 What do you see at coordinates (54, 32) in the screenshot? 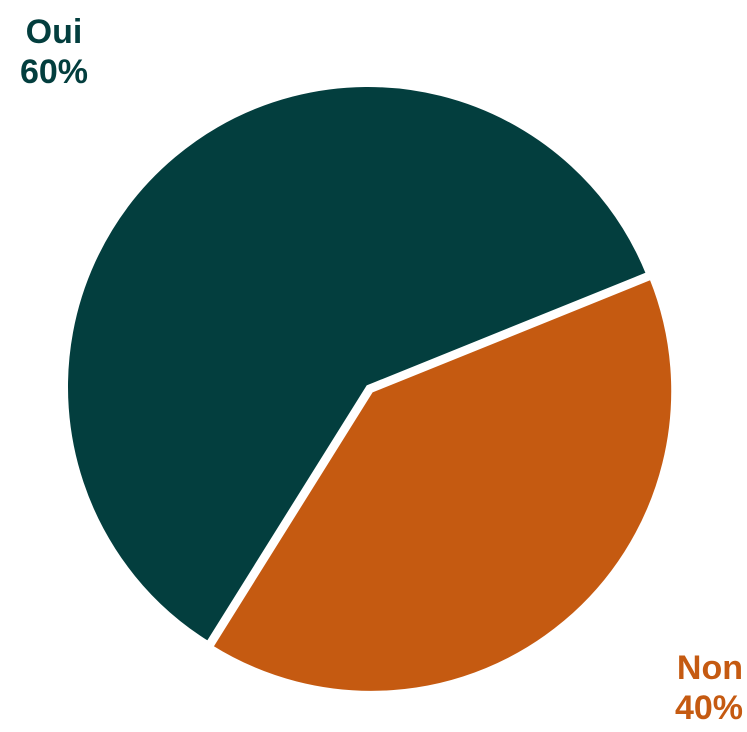
I see `slice-name-oui: Oui` at bounding box center [54, 32].